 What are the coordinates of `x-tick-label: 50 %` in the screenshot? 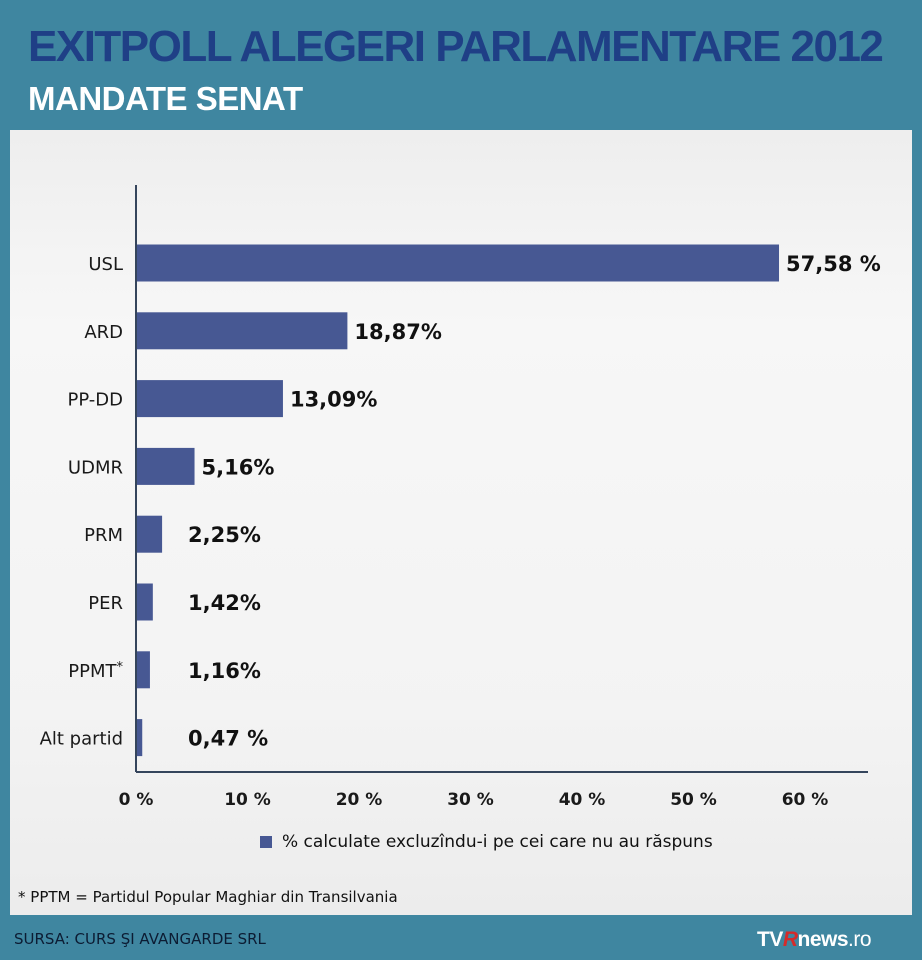 It's located at (693, 800).